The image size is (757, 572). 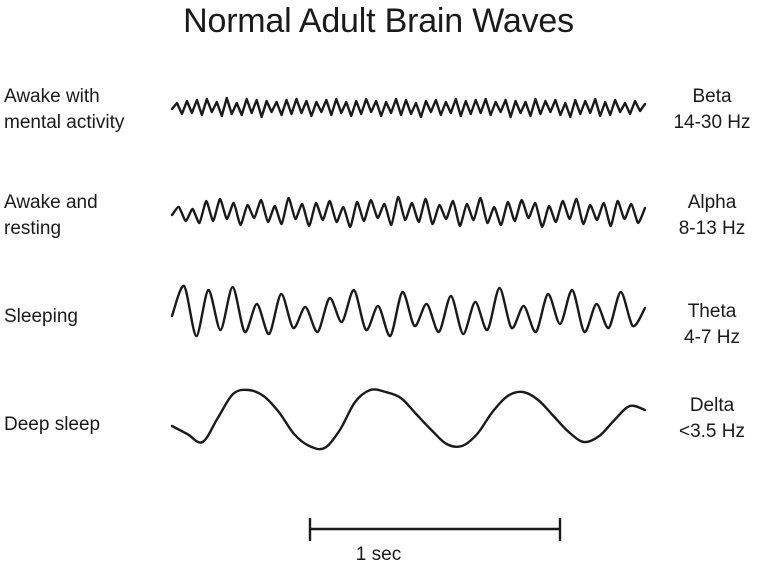 What do you see at coordinates (711, 418) in the screenshot?
I see `band-label-delta: Delta <3.5 Hz` at bounding box center [711, 418].